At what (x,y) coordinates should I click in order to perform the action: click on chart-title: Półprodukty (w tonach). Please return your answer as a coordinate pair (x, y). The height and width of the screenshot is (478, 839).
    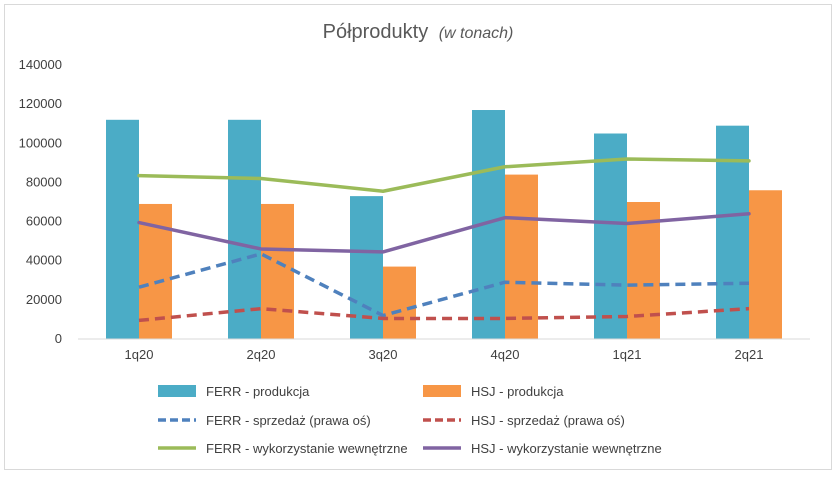
    Looking at the image, I should click on (418, 32).